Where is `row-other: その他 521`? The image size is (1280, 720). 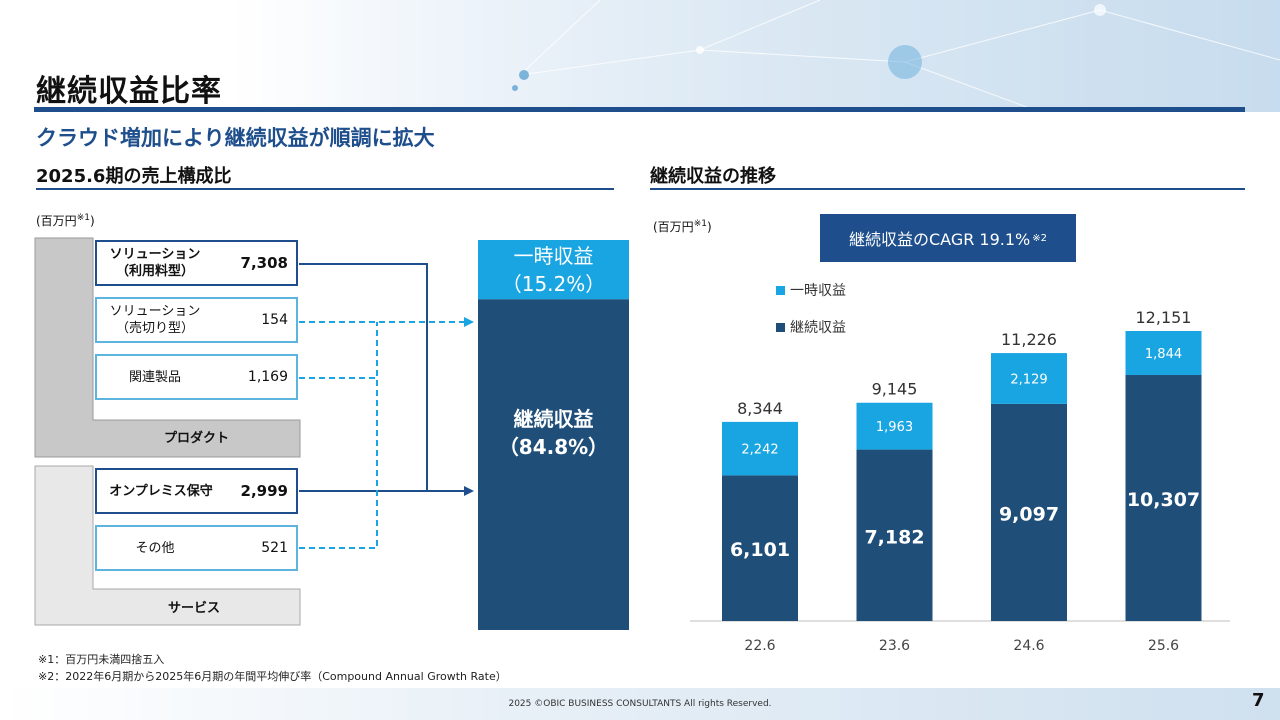 row-other: その他 521 is located at coordinates (196, 548).